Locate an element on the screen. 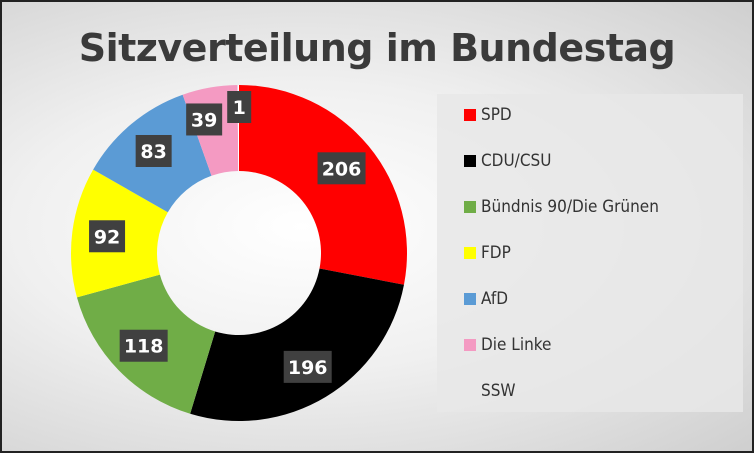 Image resolution: width=754 pixels, height=453 pixels. data-label: 83 is located at coordinates (153, 150).